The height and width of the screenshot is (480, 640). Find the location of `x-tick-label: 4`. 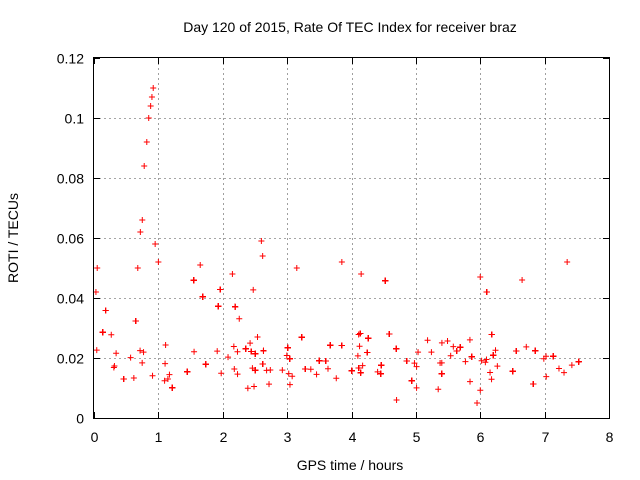

x-tick-label: 4 is located at coordinates (353, 437).